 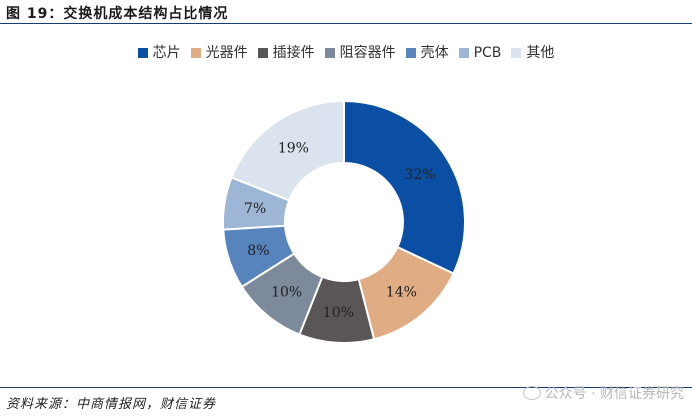 I want to click on legend-label: 芯片, so click(x=166, y=53).